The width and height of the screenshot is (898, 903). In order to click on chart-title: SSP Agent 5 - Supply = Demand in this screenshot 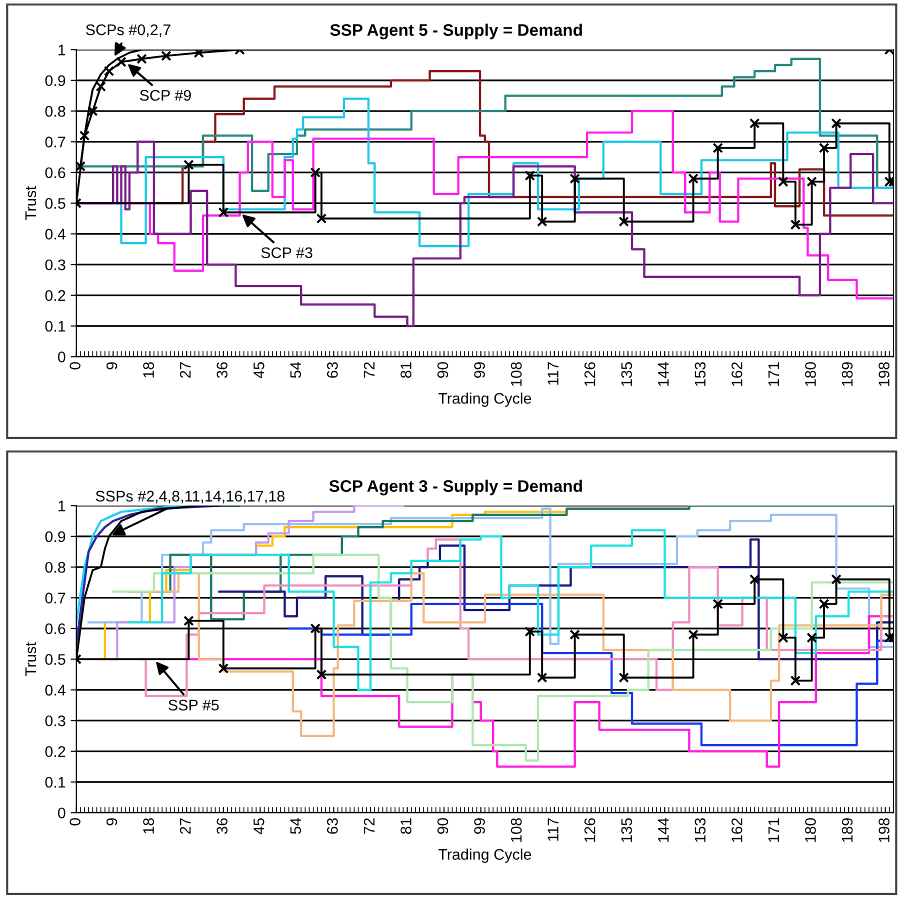, I will do `click(456, 32)`.